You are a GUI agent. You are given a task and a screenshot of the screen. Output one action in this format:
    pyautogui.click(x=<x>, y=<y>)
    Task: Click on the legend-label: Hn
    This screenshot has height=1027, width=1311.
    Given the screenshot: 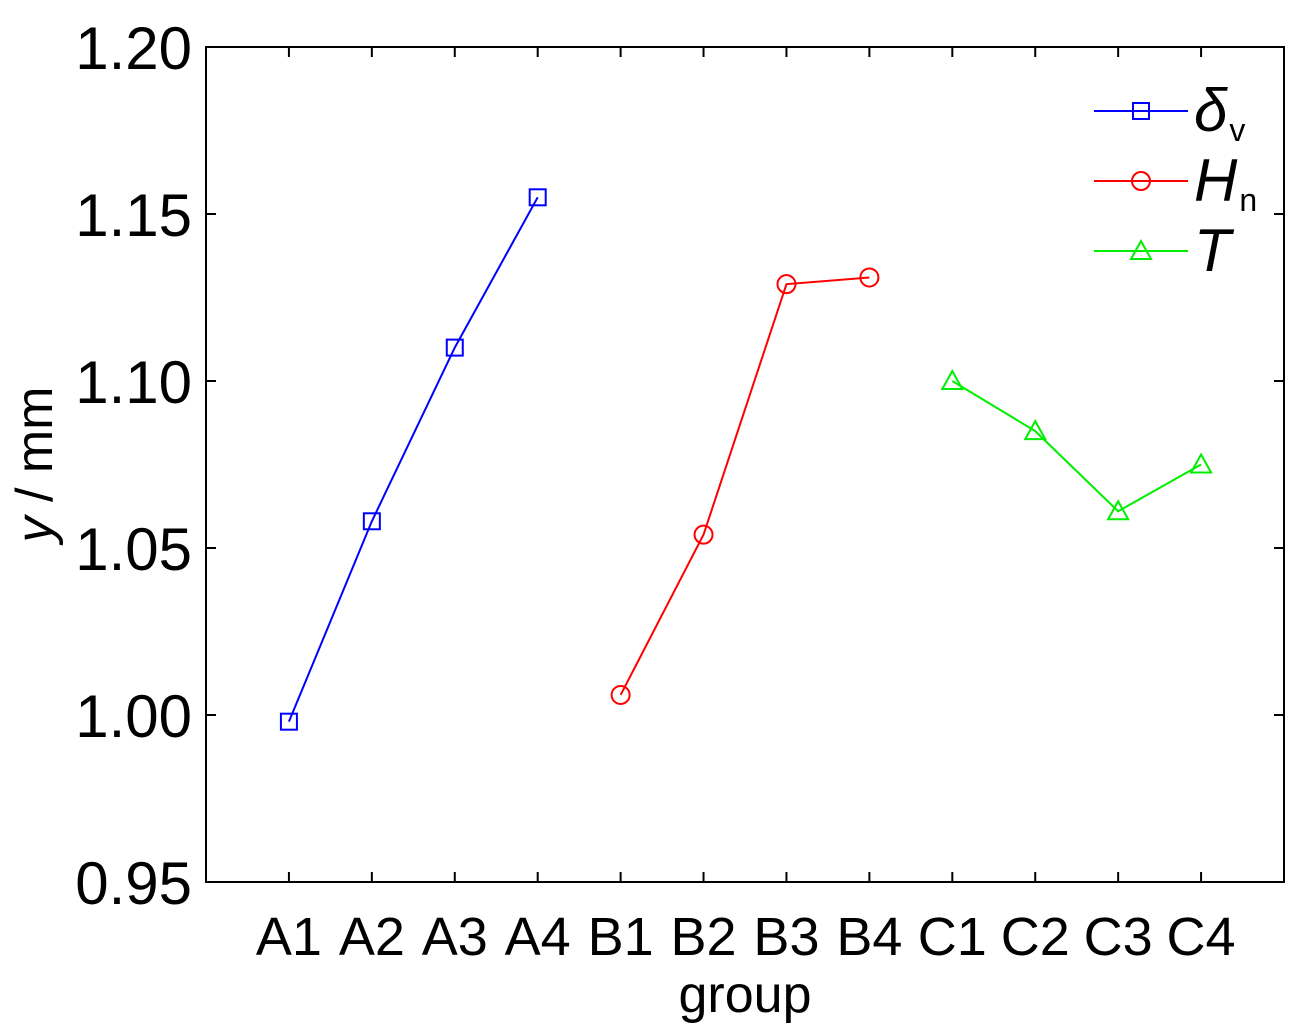 What is the action you would take?
    pyautogui.click(x=1225, y=182)
    